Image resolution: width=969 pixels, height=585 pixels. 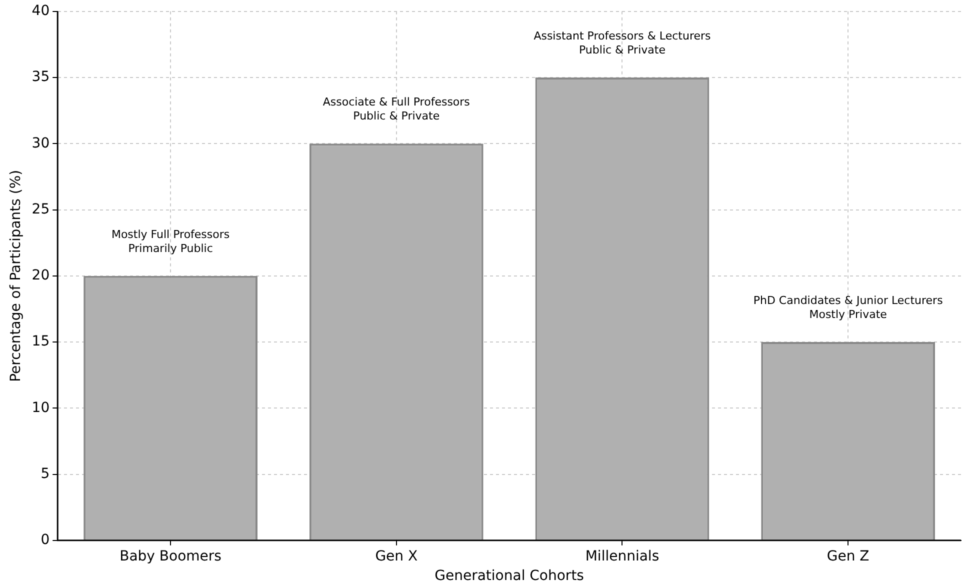 What do you see at coordinates (41, 408) in the screenshot?
I see `y-tick-label: 10` at bounding box center [41, 408].